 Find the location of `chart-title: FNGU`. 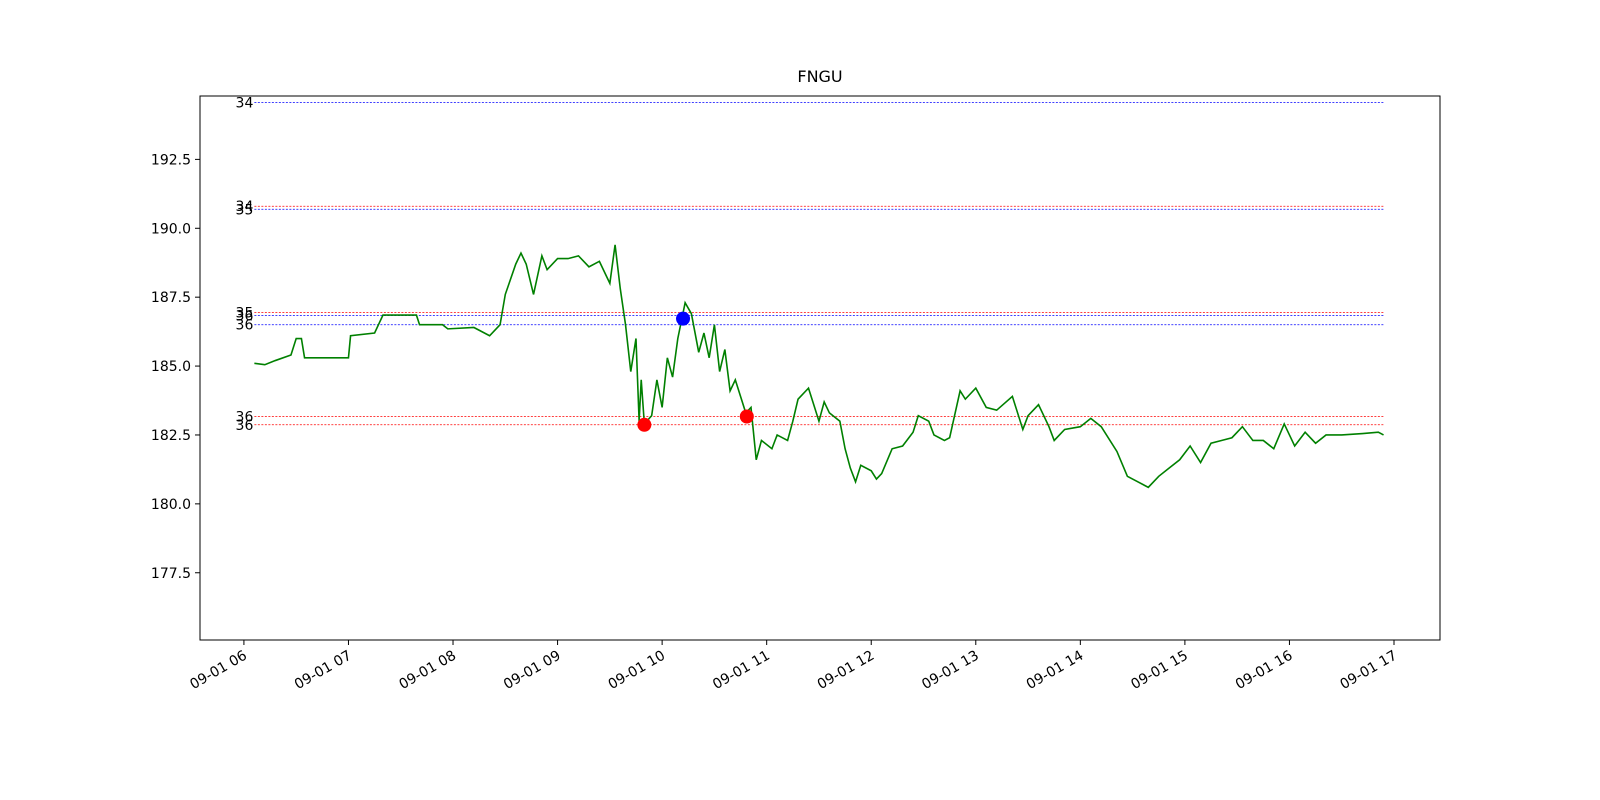

chart-title: FNGU is located at coordinates (819, 76).